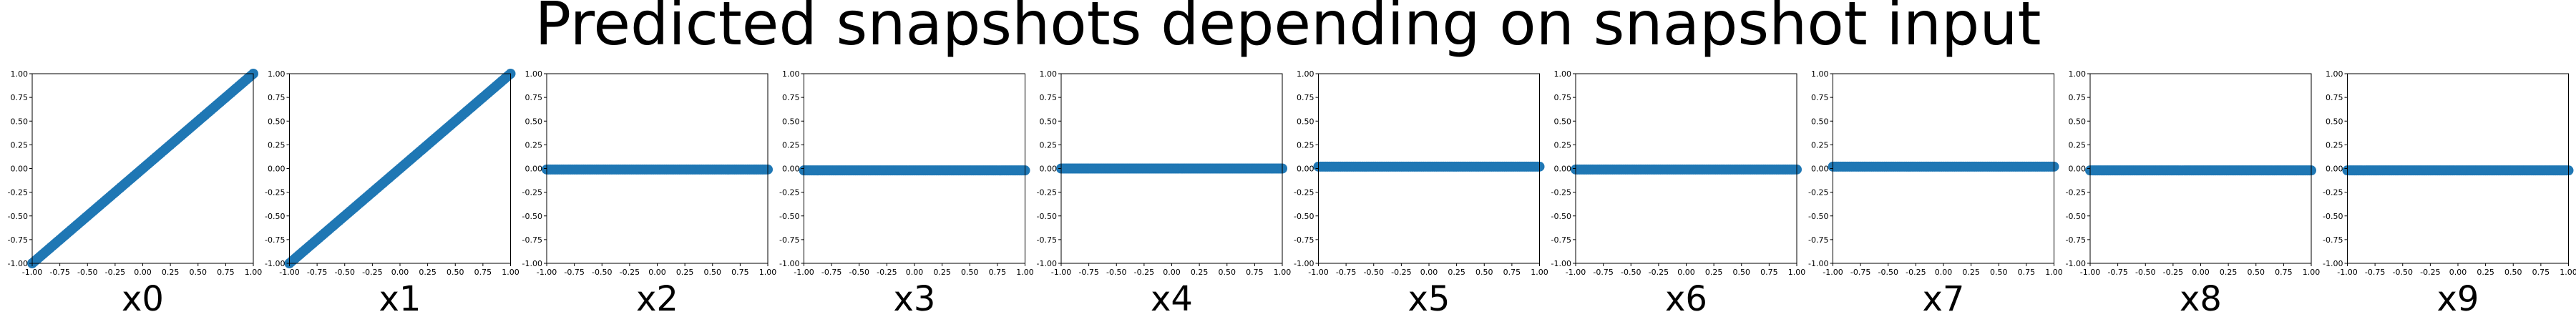 This screenshot has width=2576, height=322. Describe the element at coordinates (1172, 299) in the screenshot. I see `x-axis-label: x4` at that location.